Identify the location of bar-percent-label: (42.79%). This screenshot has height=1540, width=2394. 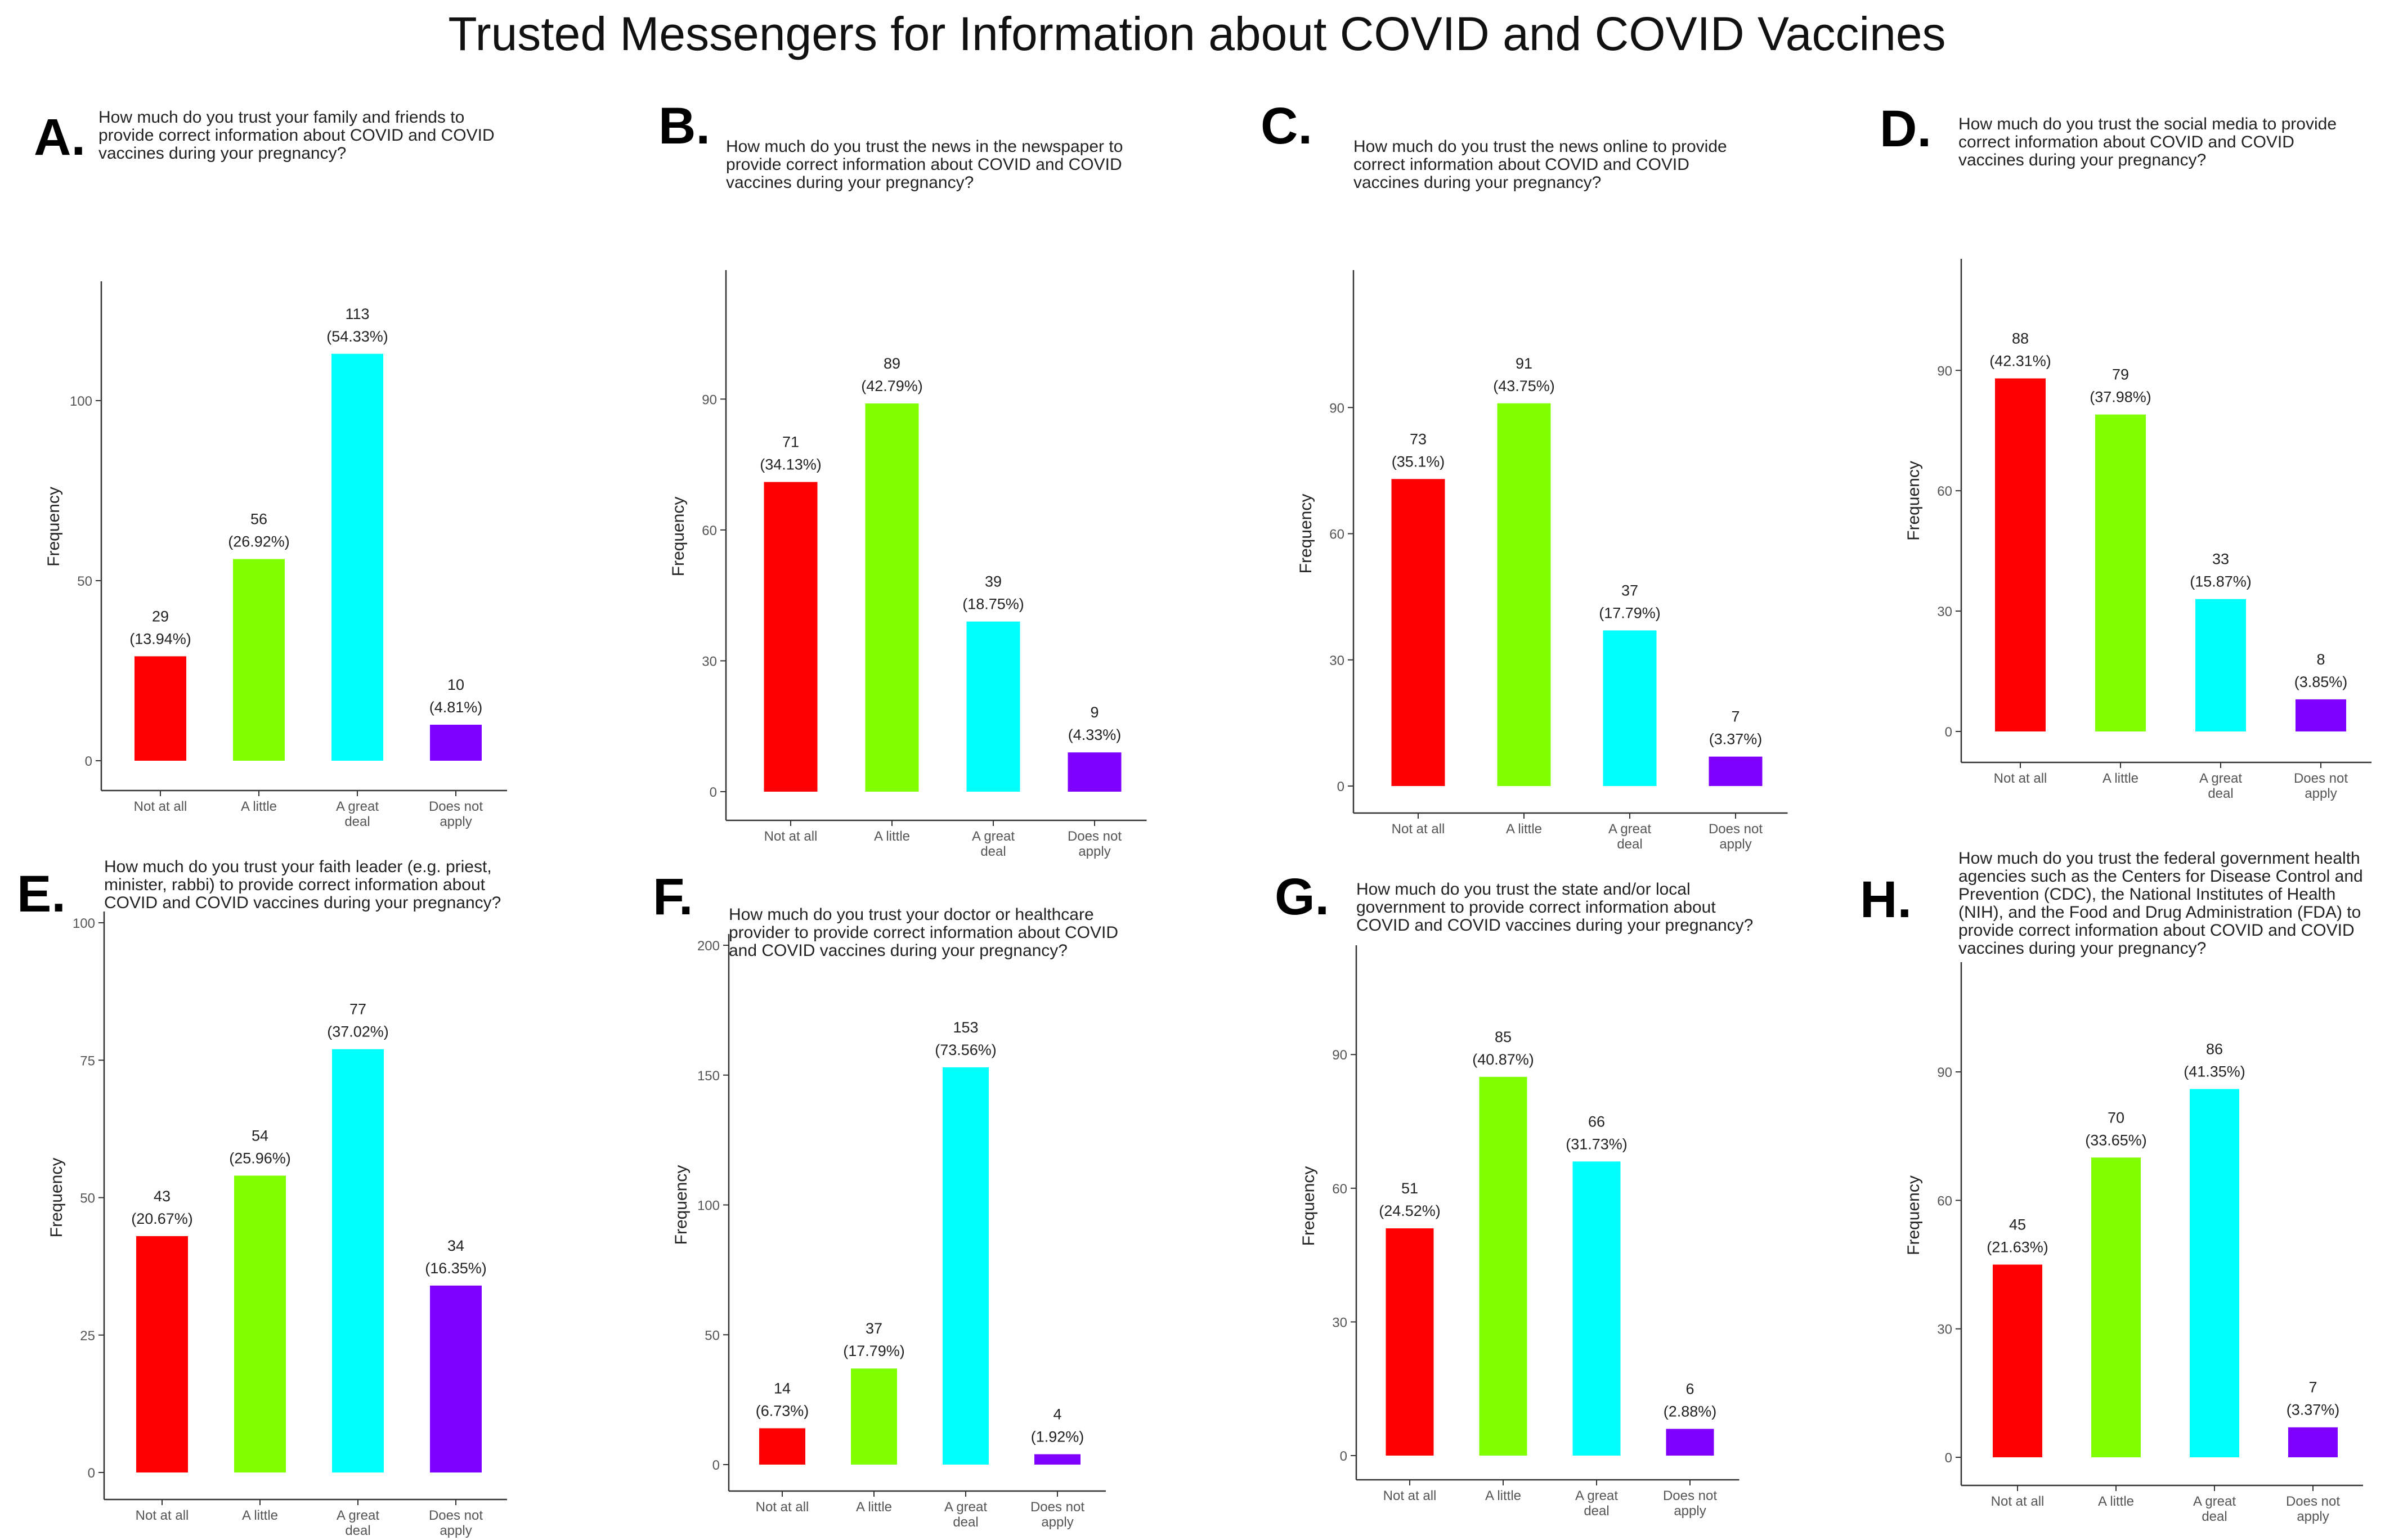
(892, 386).